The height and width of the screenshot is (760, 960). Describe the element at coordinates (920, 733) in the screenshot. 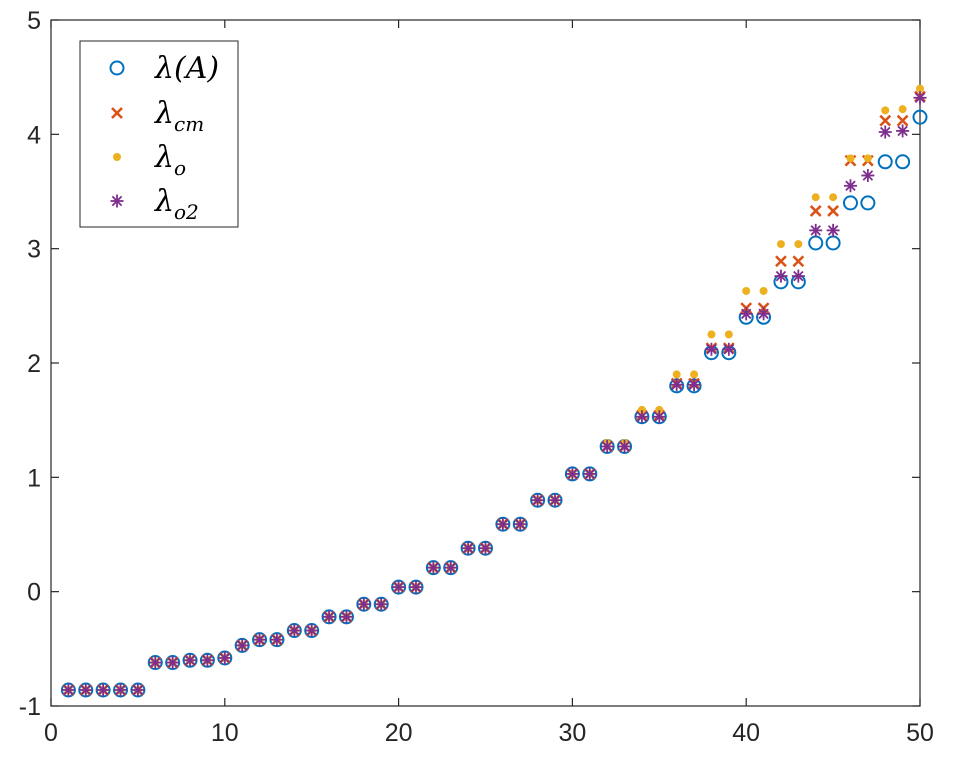

I see `x-tick-label: 50` at that location.